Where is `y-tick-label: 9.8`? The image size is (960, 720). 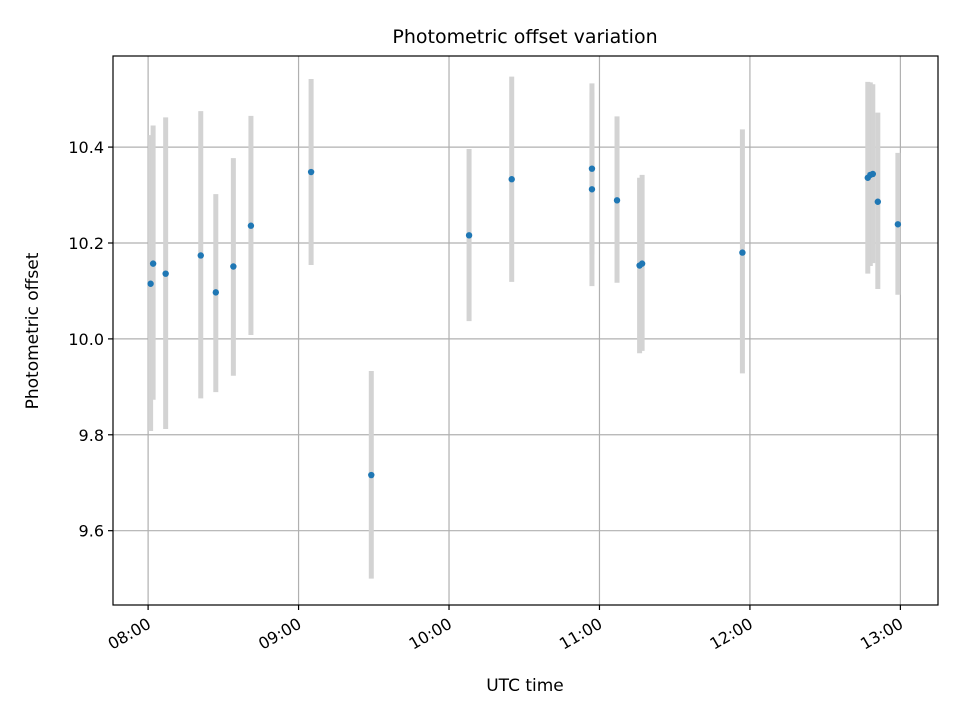
y-tick-label: 9.8 is located at coordinates (91, 435).